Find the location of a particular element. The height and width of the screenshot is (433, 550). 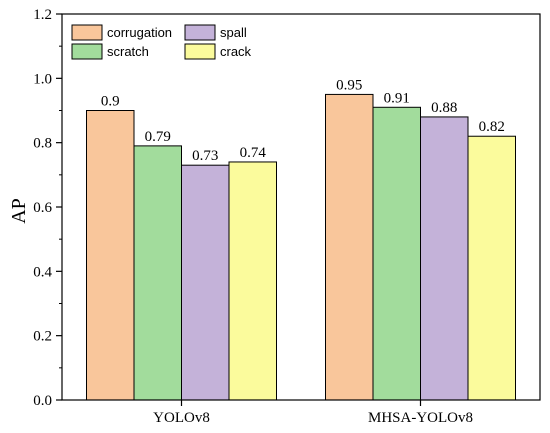

y-tick-label: 1.2 is located at coordinates (42, 15).